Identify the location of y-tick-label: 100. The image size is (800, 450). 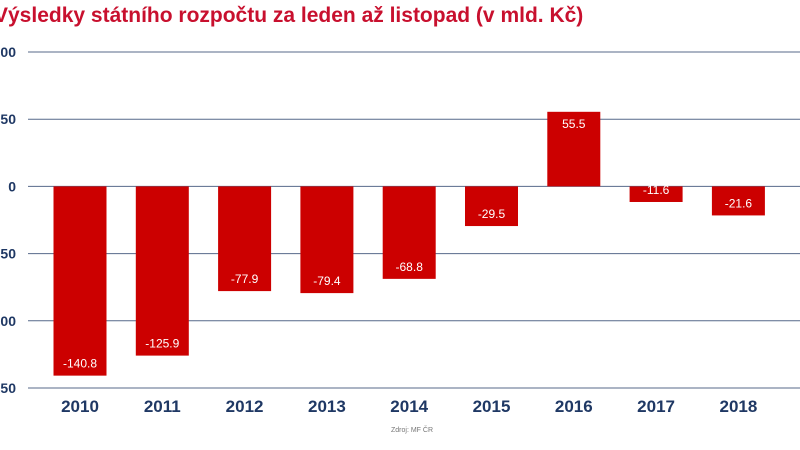
(8, 52).